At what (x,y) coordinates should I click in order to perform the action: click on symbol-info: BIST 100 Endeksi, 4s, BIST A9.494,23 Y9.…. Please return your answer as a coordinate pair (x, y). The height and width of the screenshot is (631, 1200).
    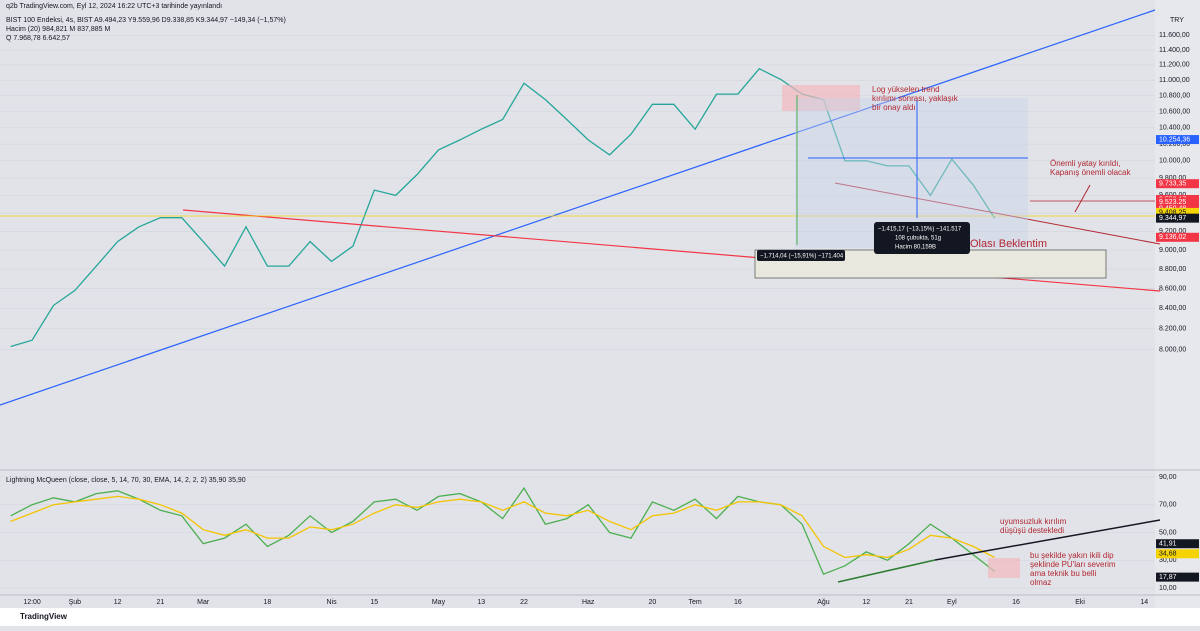
    Looking at the image, I should click on (146, 20).